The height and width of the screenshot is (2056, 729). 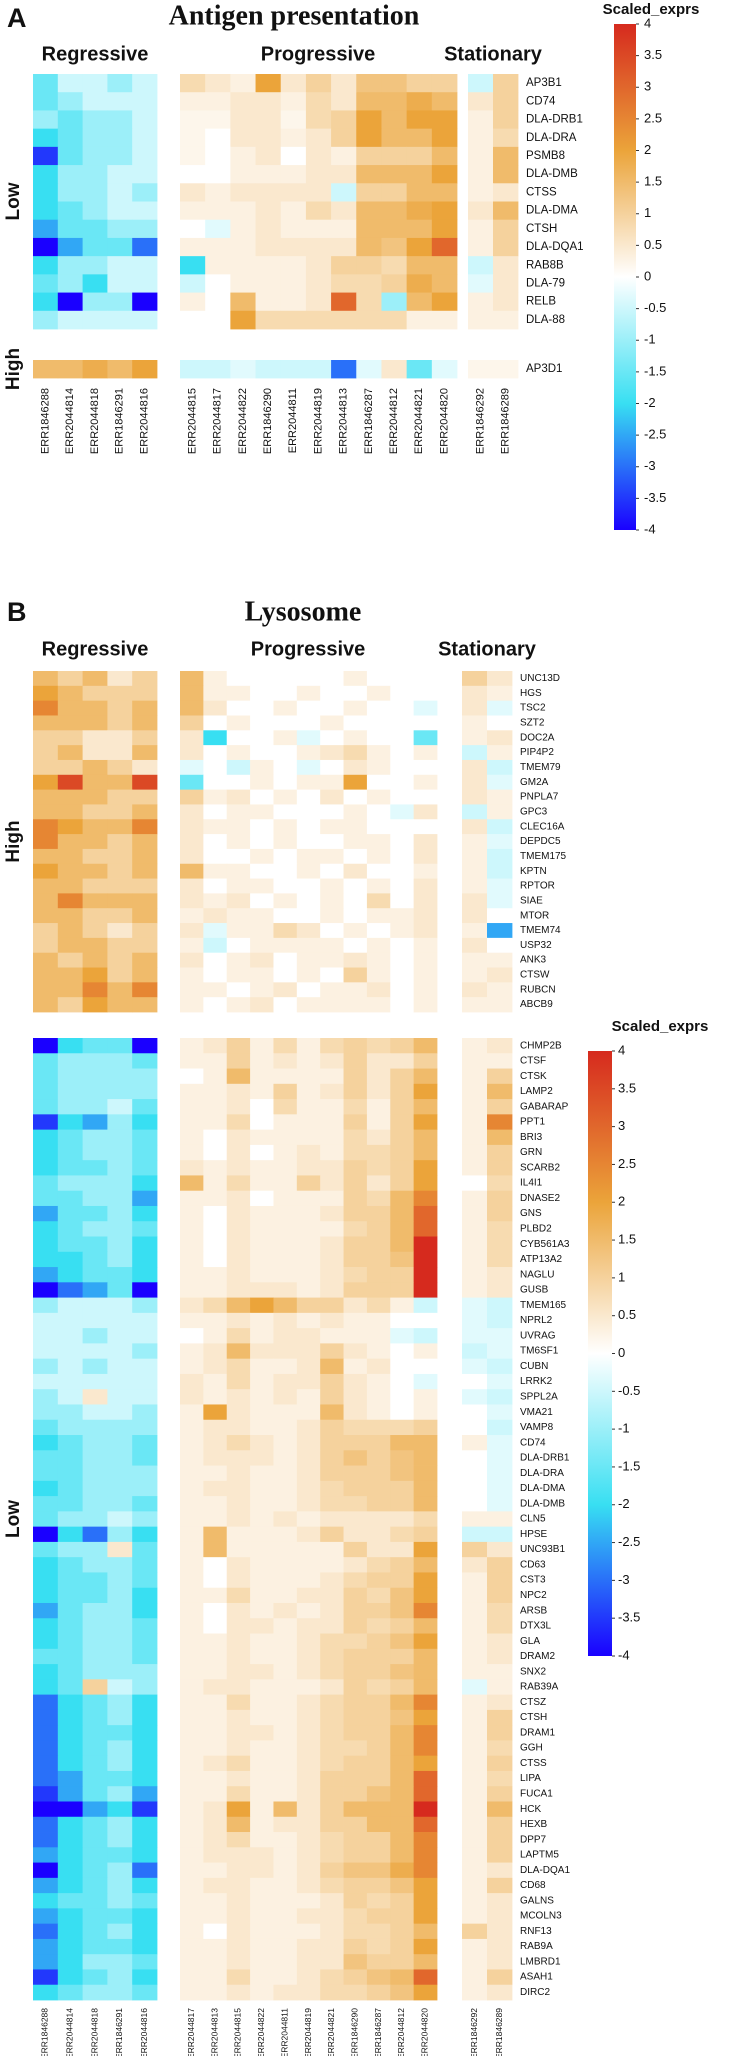 I want to click on colorbar-tick-label: -2, so click(x=624, y=1503).